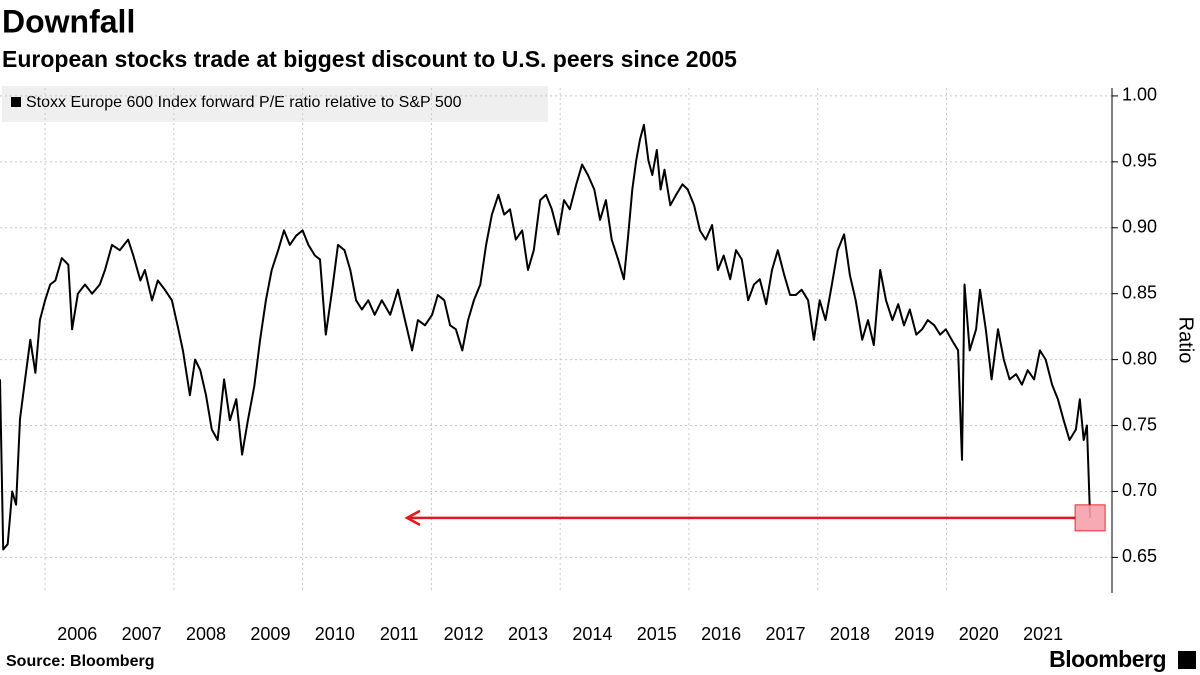 This screenshot has height=675, width=1200. Describe the element at coordinates (1139, 490) in the screenshot. I see `y-tick-label: 0.70` at that location.